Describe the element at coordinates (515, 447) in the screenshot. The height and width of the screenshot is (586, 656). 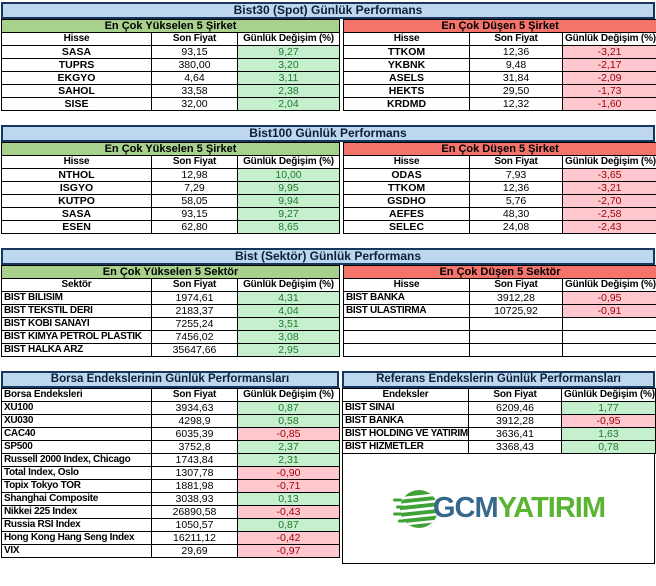
I see `price-cell: 3368,43` at that location.